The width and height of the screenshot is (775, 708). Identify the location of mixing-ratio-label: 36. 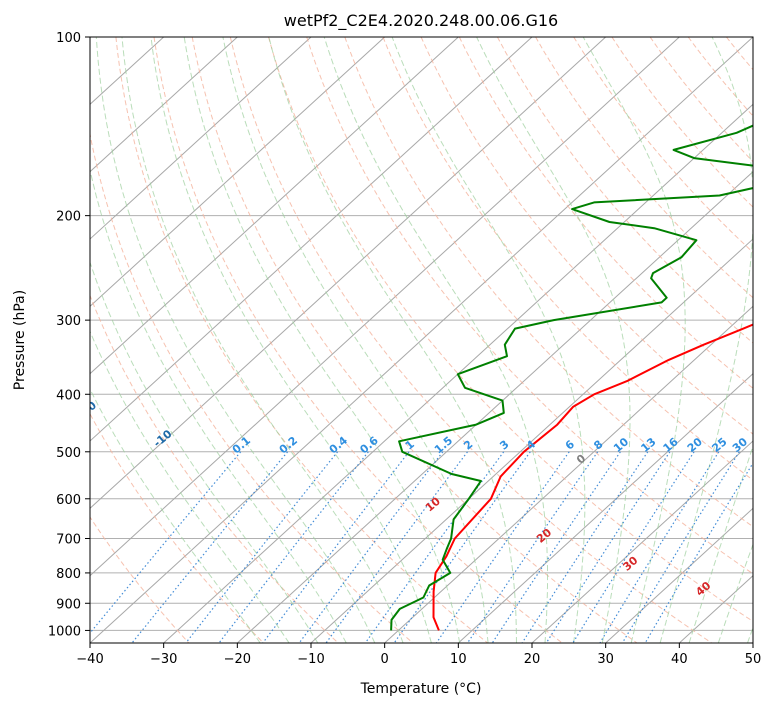
(761, 445).